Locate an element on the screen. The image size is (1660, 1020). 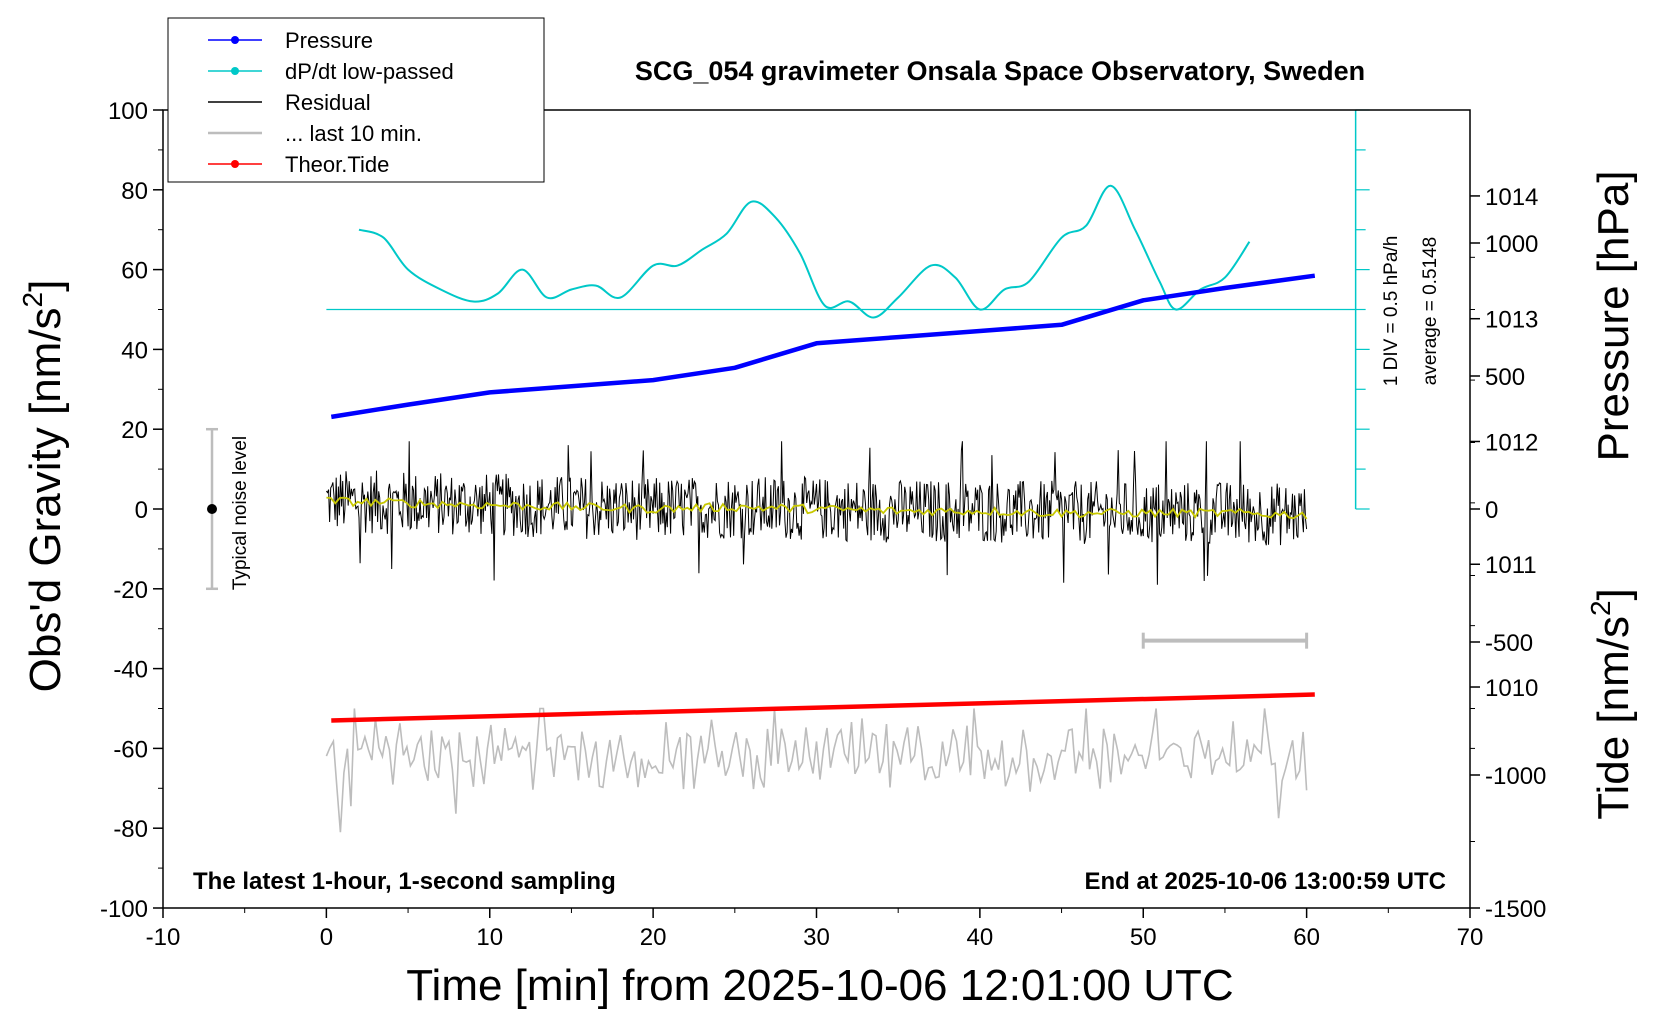
legend-box is located at coordinates (356, 100).